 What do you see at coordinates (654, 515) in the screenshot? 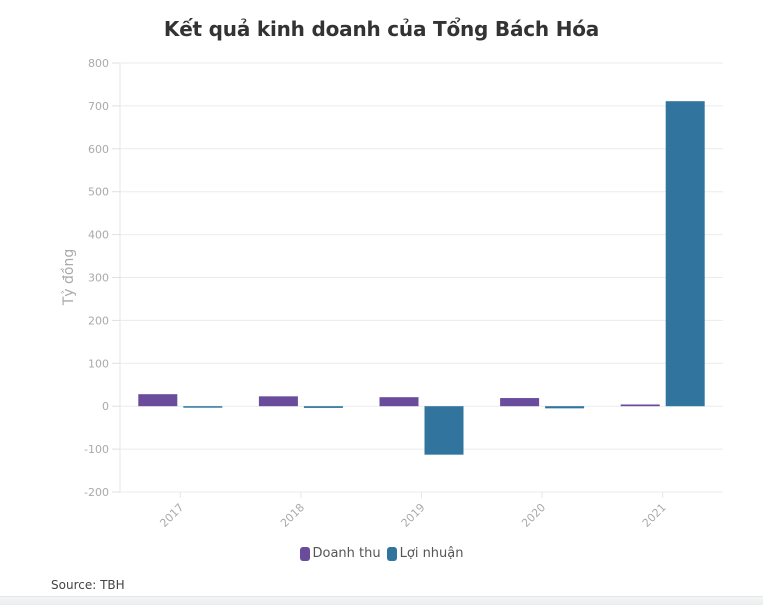
I see `x-tick-label: 2021` at bounding box center [654, 515].